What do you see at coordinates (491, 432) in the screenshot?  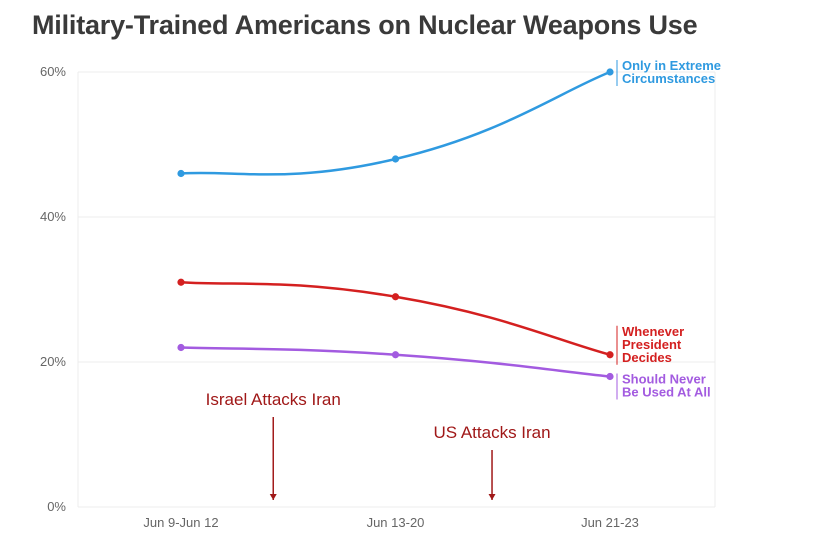 I see `event-annotation-label: US Attacks Iran` at bounding box center [491, 432].